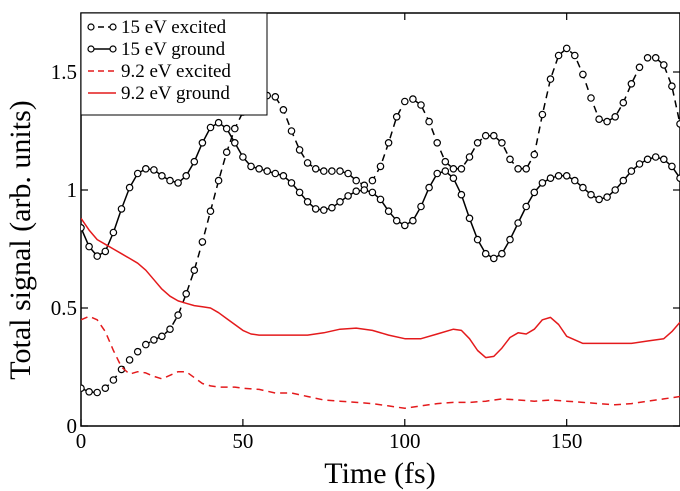 This screenshot has width=680, height=491. I want to click on y-tick-label: 1, so click(72, 190).